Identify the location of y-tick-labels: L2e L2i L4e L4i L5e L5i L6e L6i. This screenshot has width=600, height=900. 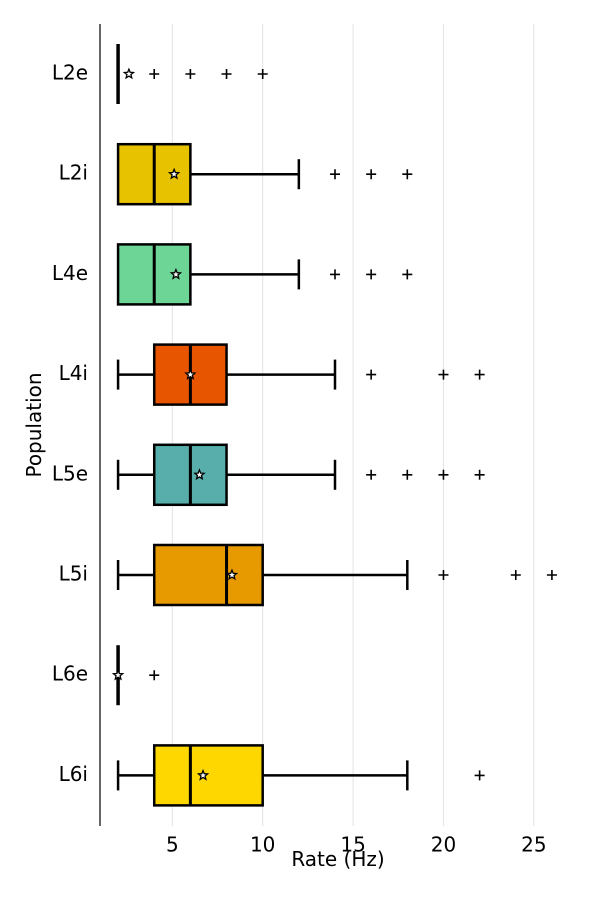
(70, 423).